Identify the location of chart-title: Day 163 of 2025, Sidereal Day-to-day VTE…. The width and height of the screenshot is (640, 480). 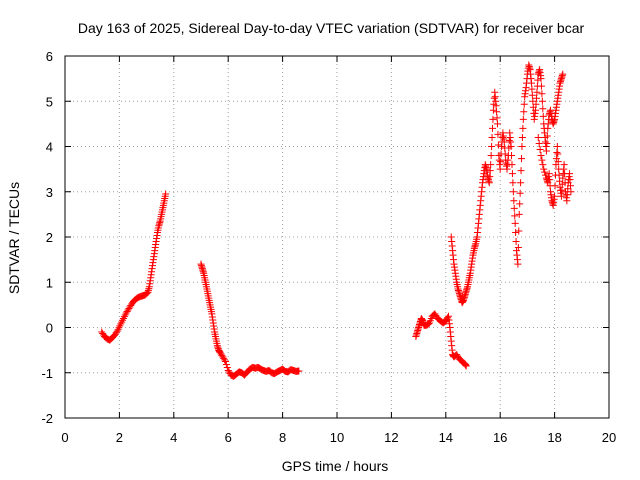
(331, 28).